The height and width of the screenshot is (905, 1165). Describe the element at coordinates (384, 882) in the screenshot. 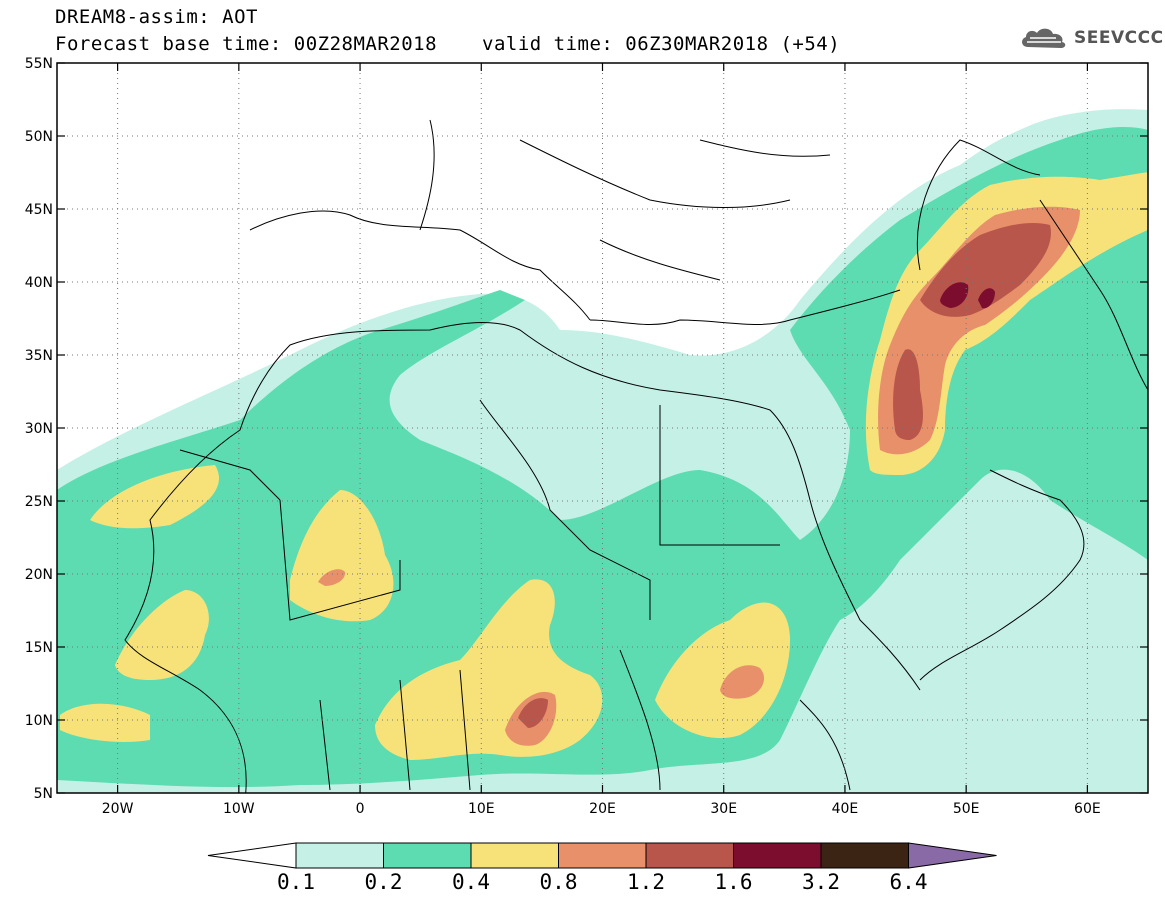

I see `colorbar-label: 0.2` at that location.